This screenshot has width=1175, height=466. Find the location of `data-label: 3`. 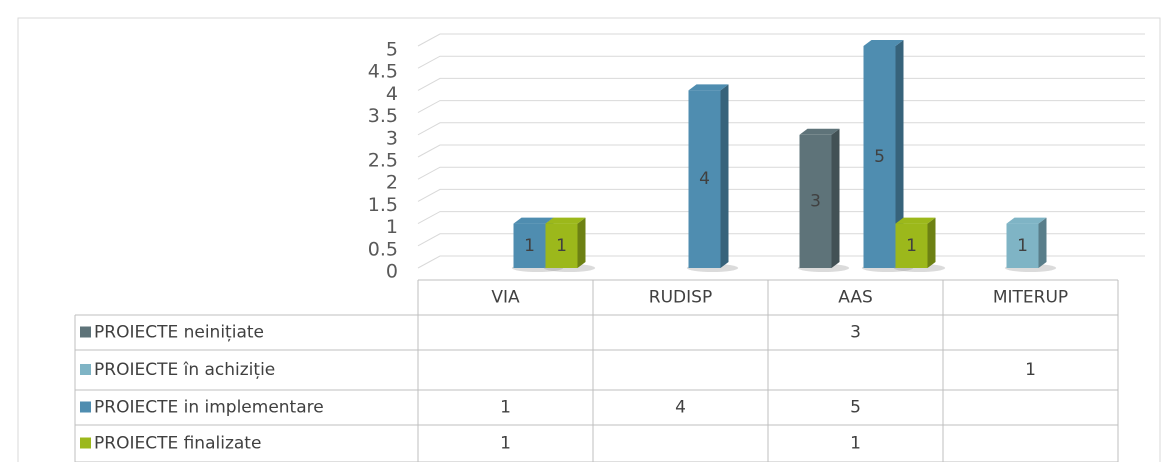

data-label: 3 is located at coordinates (815, 201).